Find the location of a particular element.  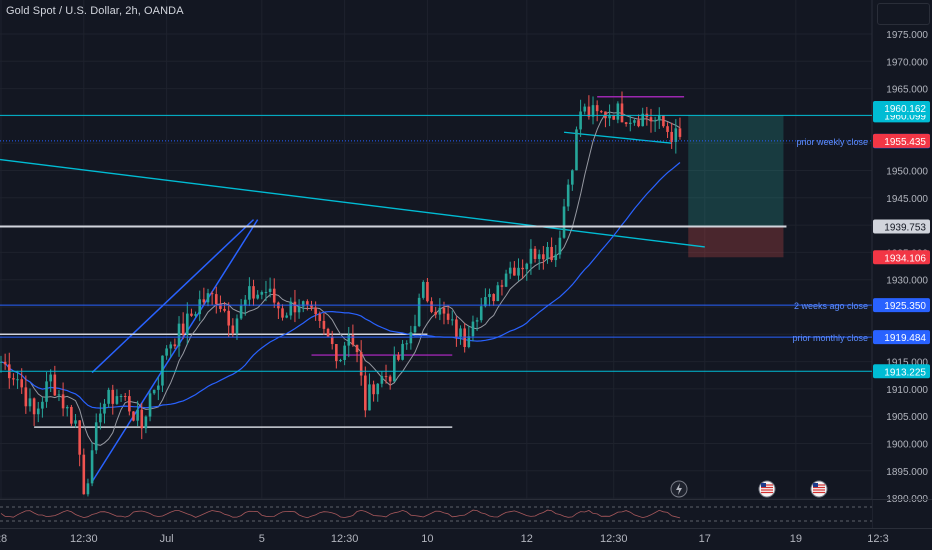

lightning-icon is located at coordinates (679, 489).